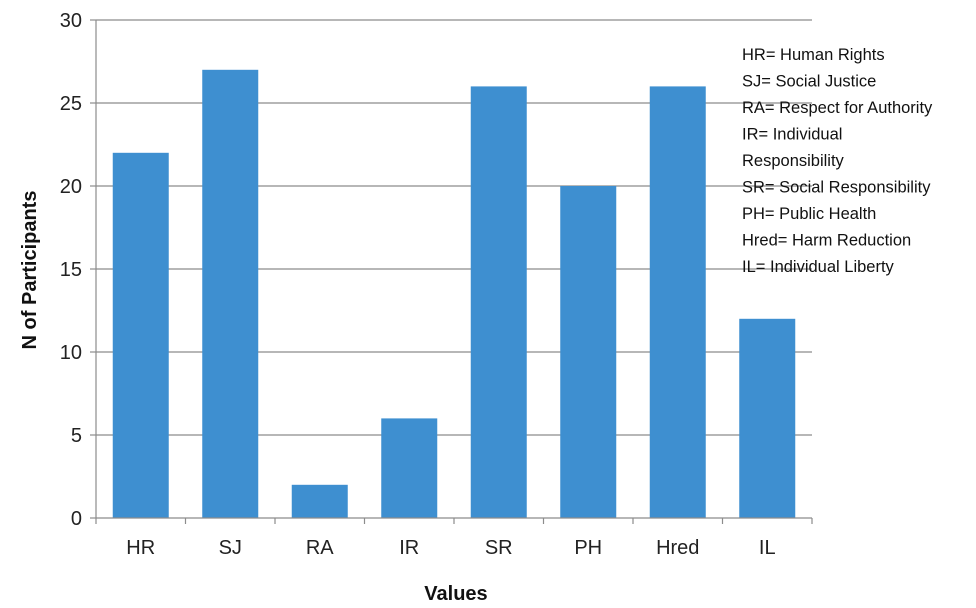  Describe the element at coordinates (809, 214) in the screenshot. I see `legend-line: PH= Public Health` at that location.